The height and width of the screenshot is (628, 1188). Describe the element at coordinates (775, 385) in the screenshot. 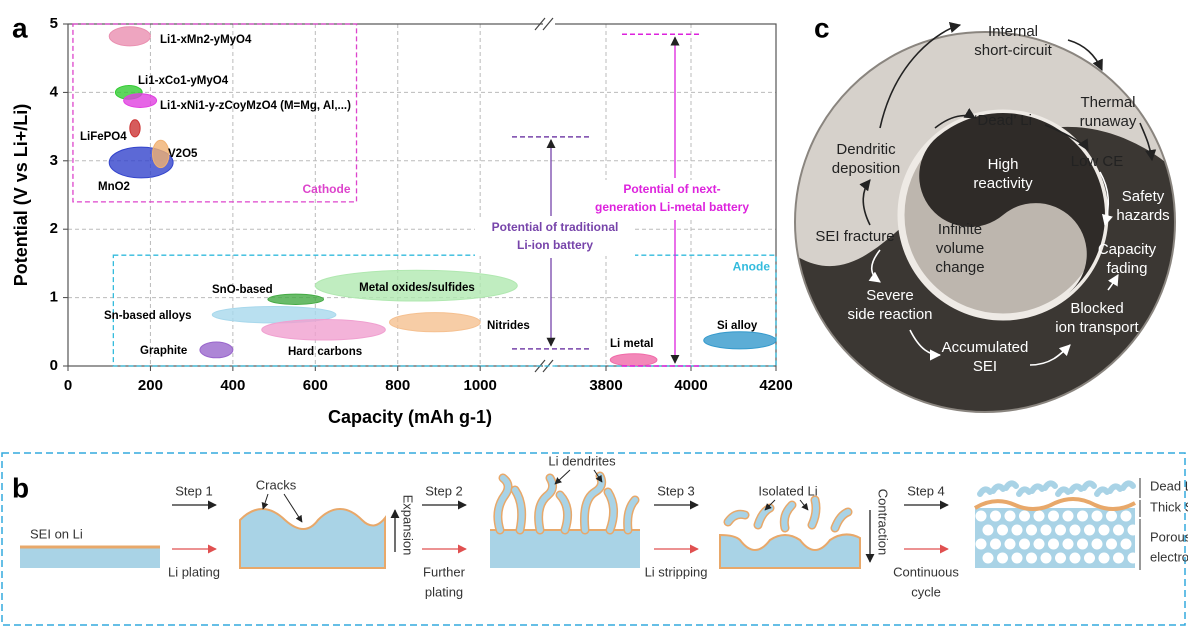

I see `x-tick-label: 4200` at that location.